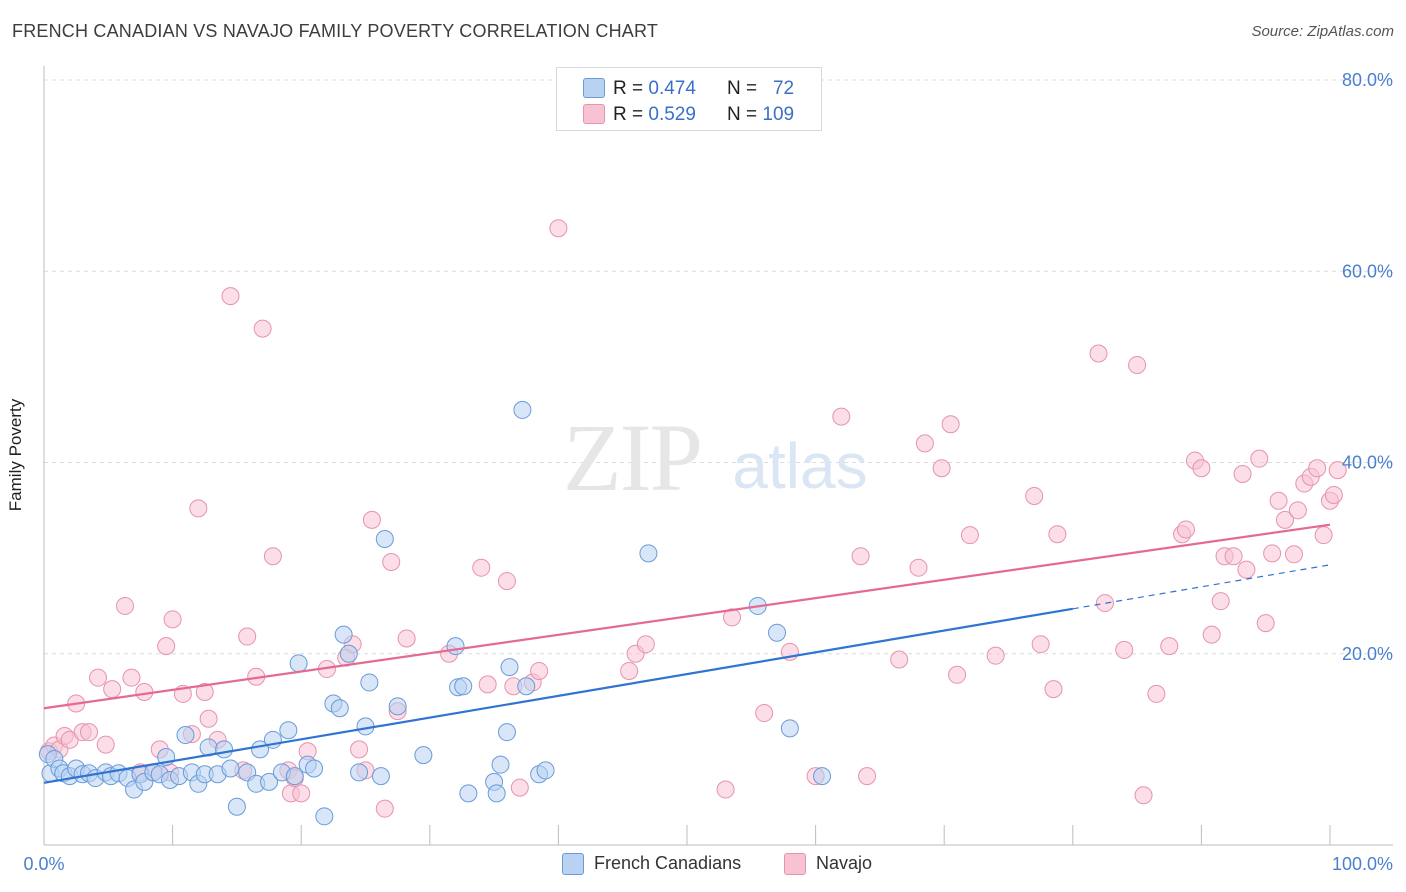 This screenshot has height=892, width=1406. What do you see at coordinates (1362, 864) in the screenshot?
I see `x-tick-label: 100.0%` at bounding box center [1362, 864].